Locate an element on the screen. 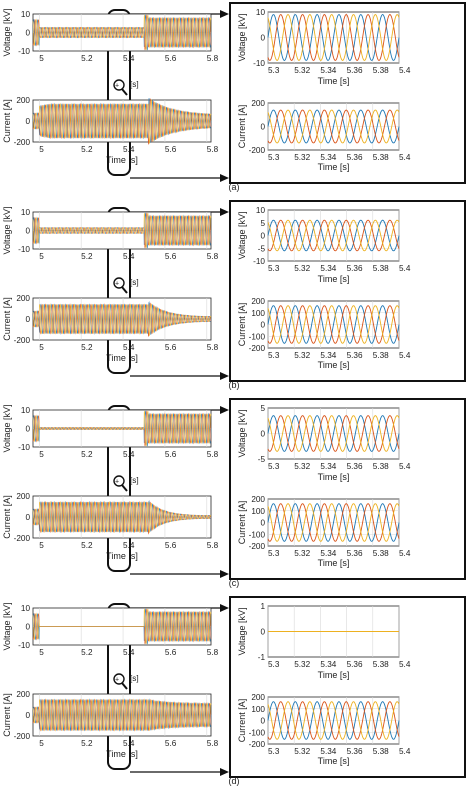  zoom-panel-frame is located at coordinates (347, 93).